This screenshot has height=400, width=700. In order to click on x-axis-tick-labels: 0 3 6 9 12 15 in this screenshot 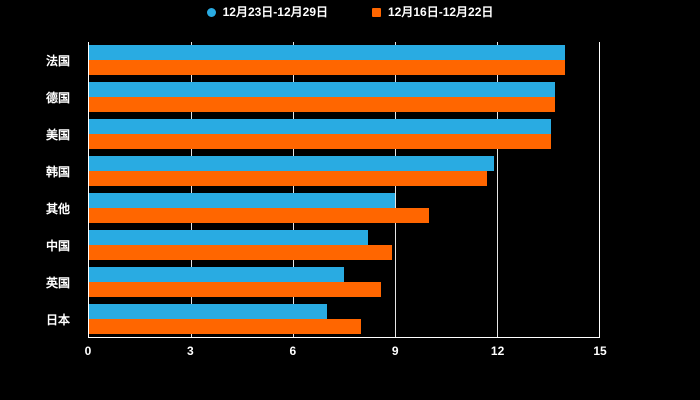, I will do `click(345, 353)`.